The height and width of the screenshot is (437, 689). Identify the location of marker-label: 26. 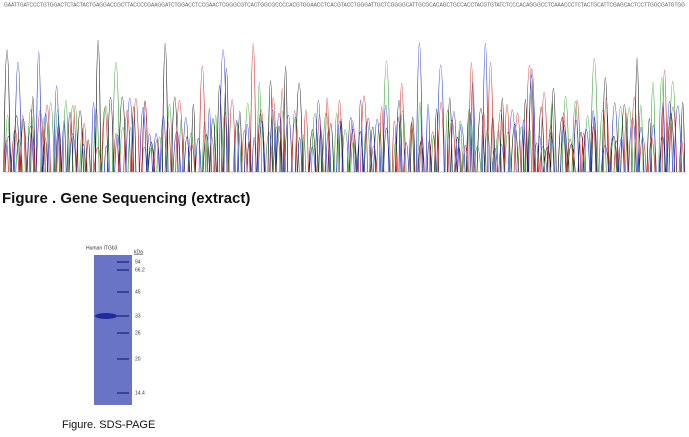
(138, 333).